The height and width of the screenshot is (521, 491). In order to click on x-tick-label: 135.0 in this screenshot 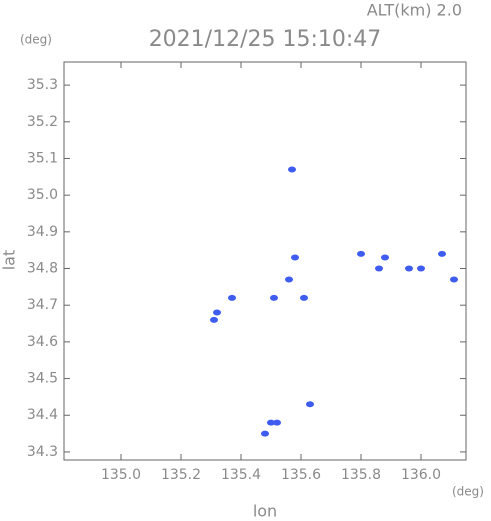, I will do `click(121, 475)`.